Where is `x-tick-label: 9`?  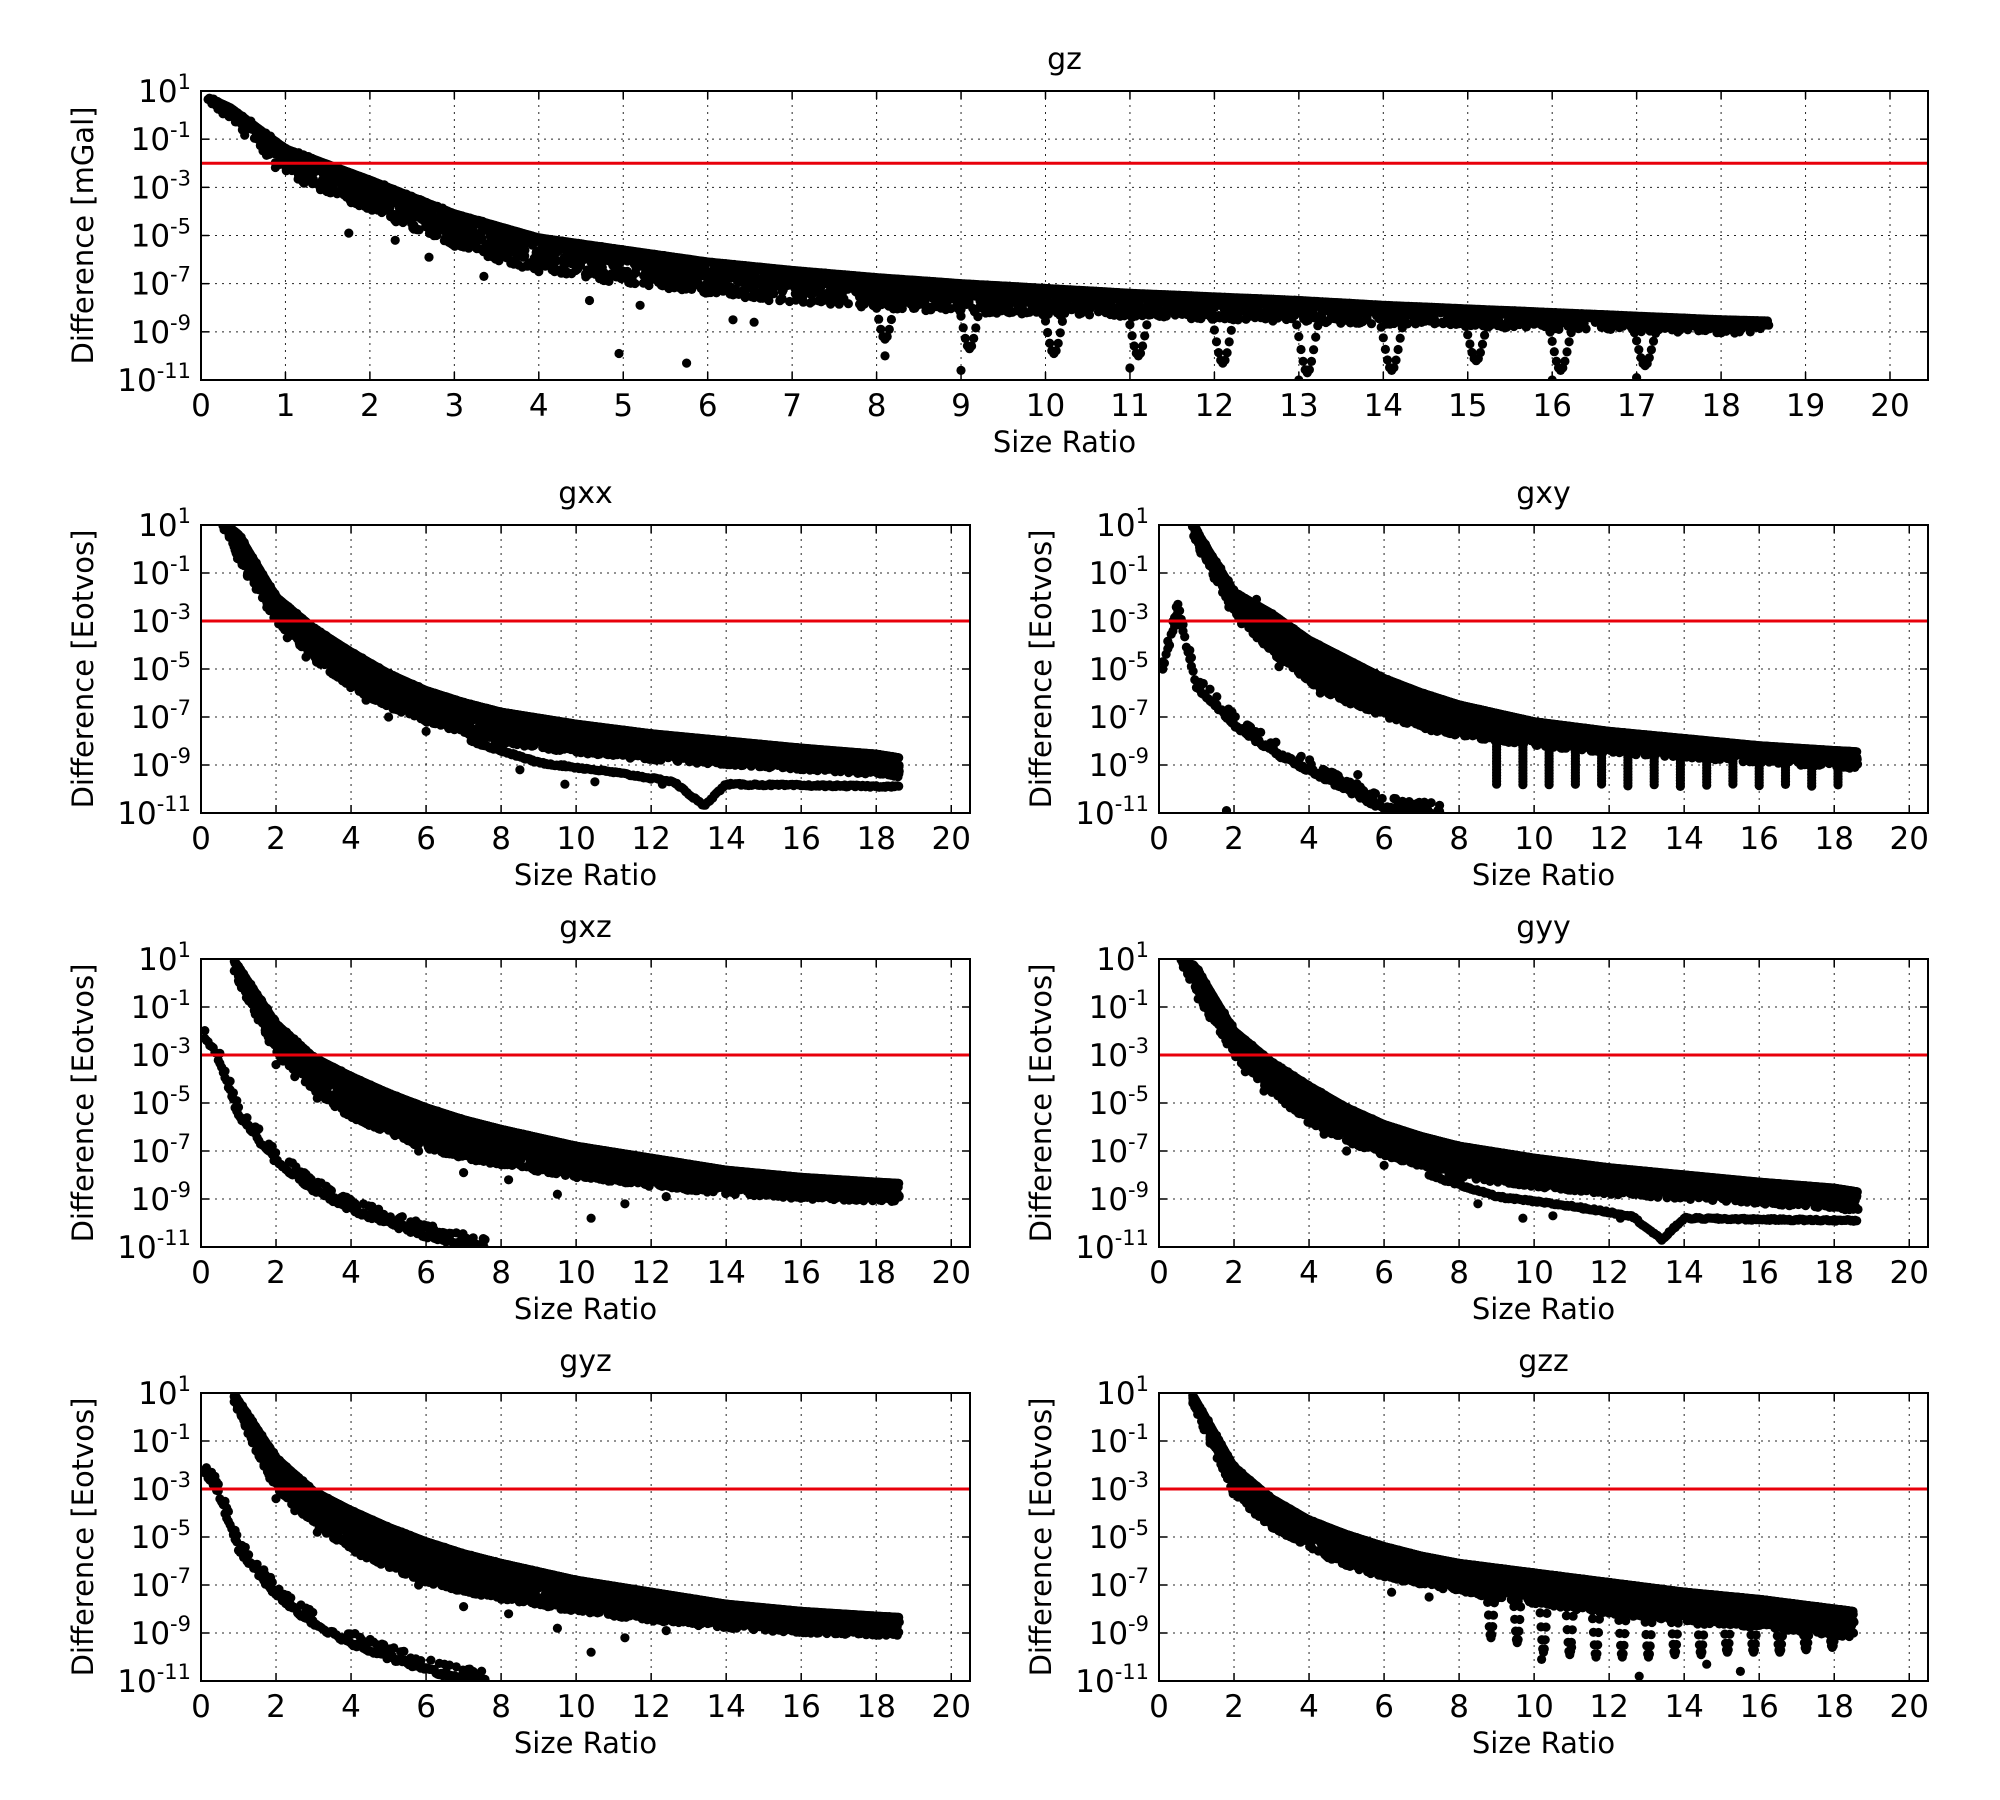
x-tick-label: 9 is located at coordinates (961, 406).